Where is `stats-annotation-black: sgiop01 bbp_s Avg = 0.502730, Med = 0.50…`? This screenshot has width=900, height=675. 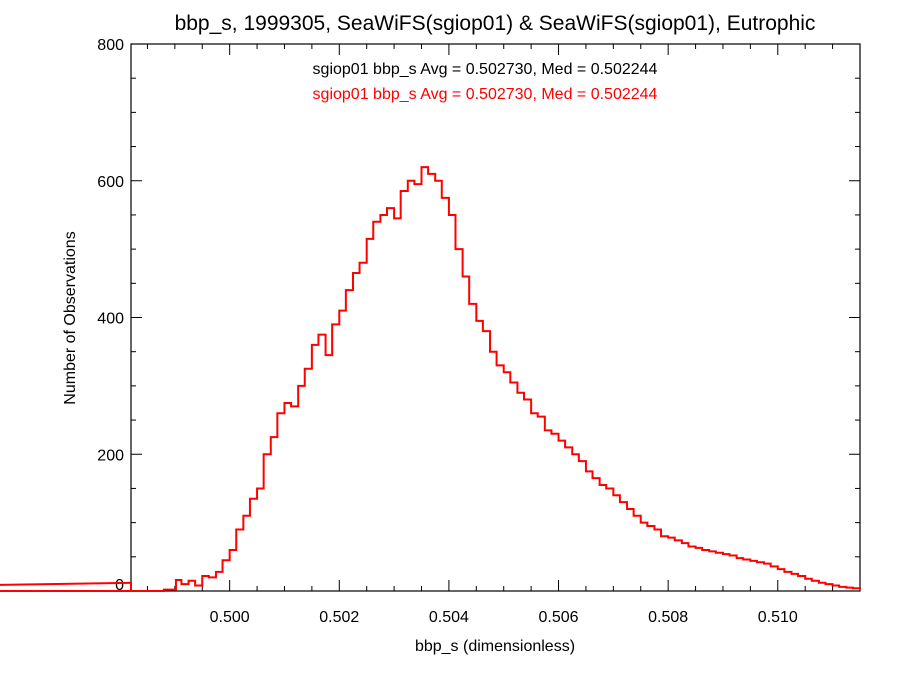 stats-annotation-black: sgiop01 bbp_s Avg = 0.502730, Med = 0.50… is located at coordinates (485, 69).